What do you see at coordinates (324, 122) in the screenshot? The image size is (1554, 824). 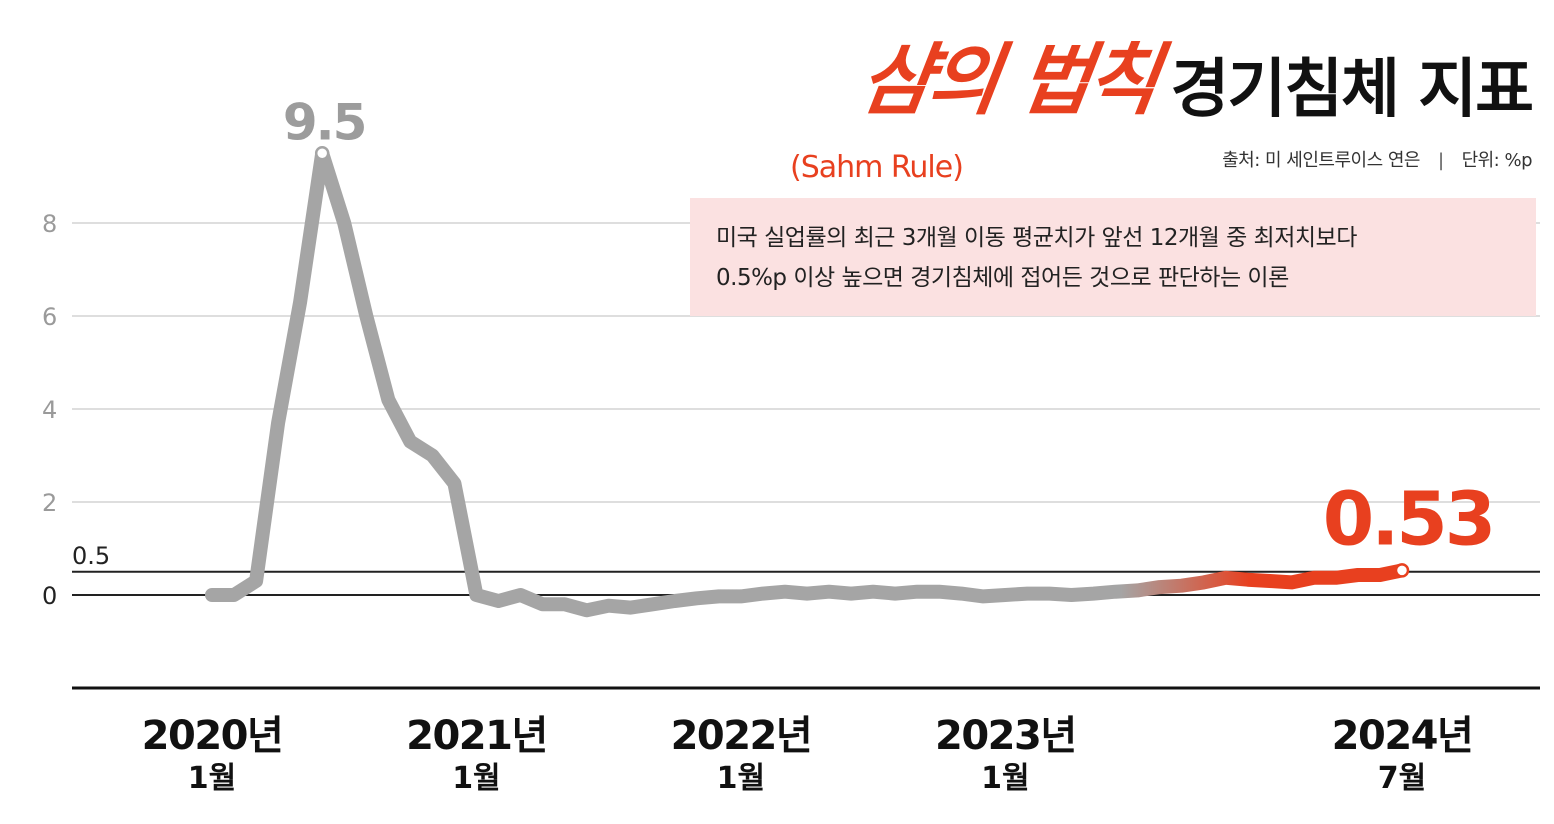 I see `data-label: 9.5` at bounding box center [324, 122].